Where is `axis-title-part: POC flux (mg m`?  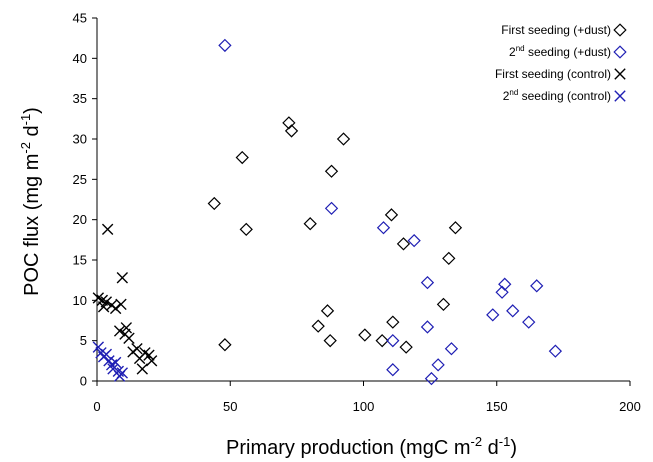 axis-title-part: POC flux (mg m is located at coordinates (32, 225).